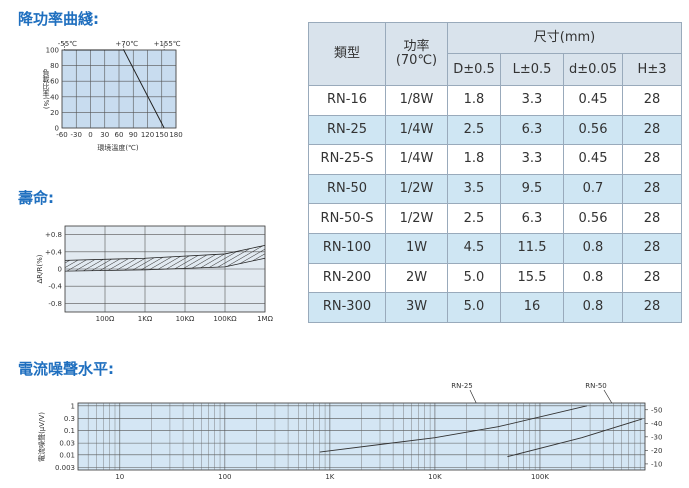 The height and width of the screenshot is (488, 689). I want to click on table-cell: 功率 (70℃), so click(416, 54).